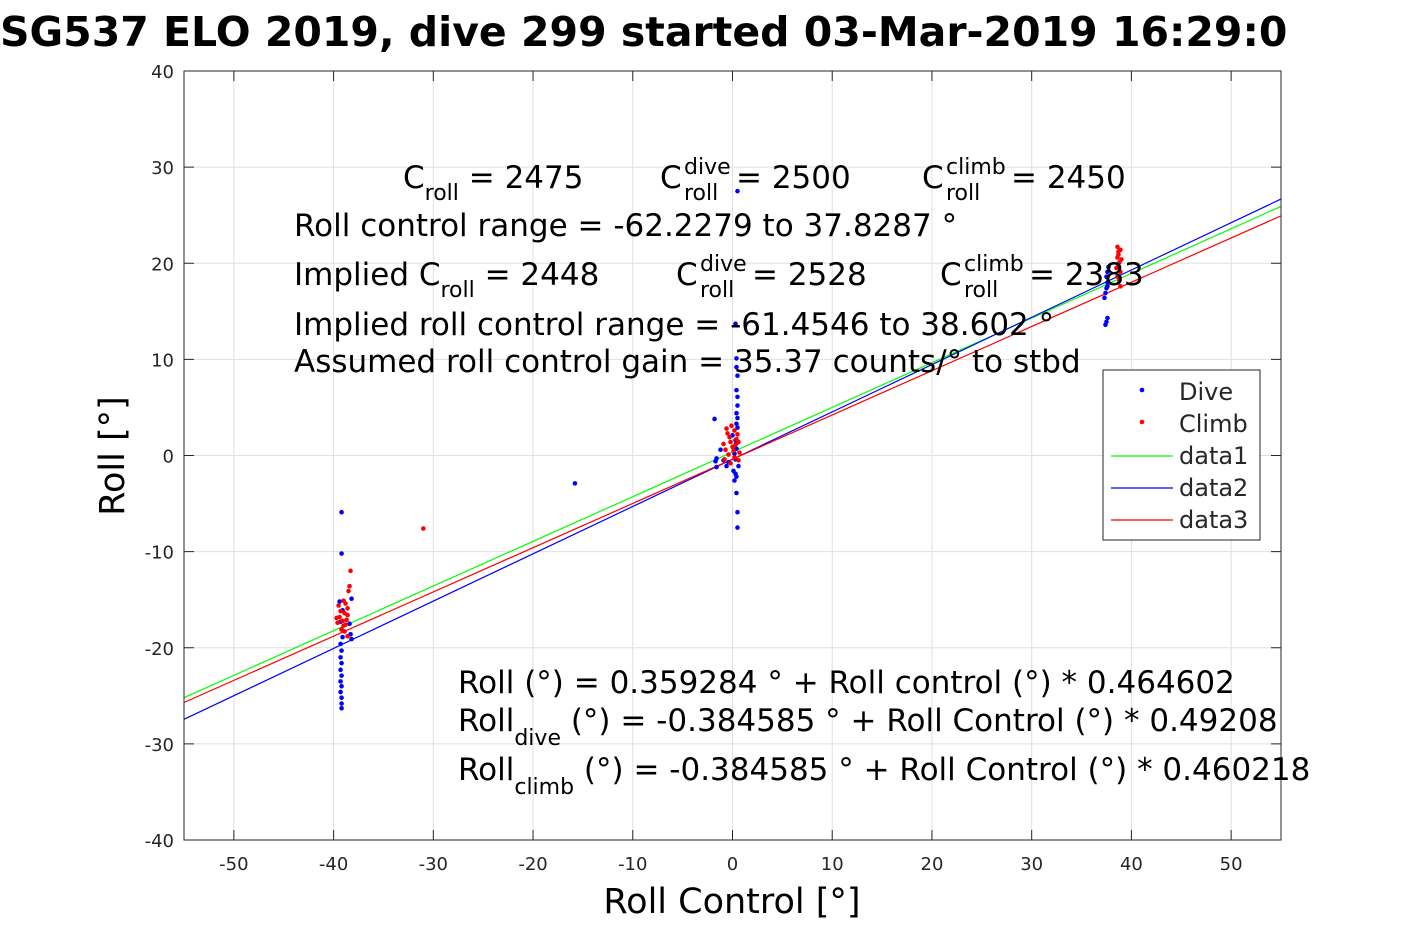 This screenshot has height=945, width=1417. I want to click on annotation-implied-climb-sub: roll, so click(981, 290).